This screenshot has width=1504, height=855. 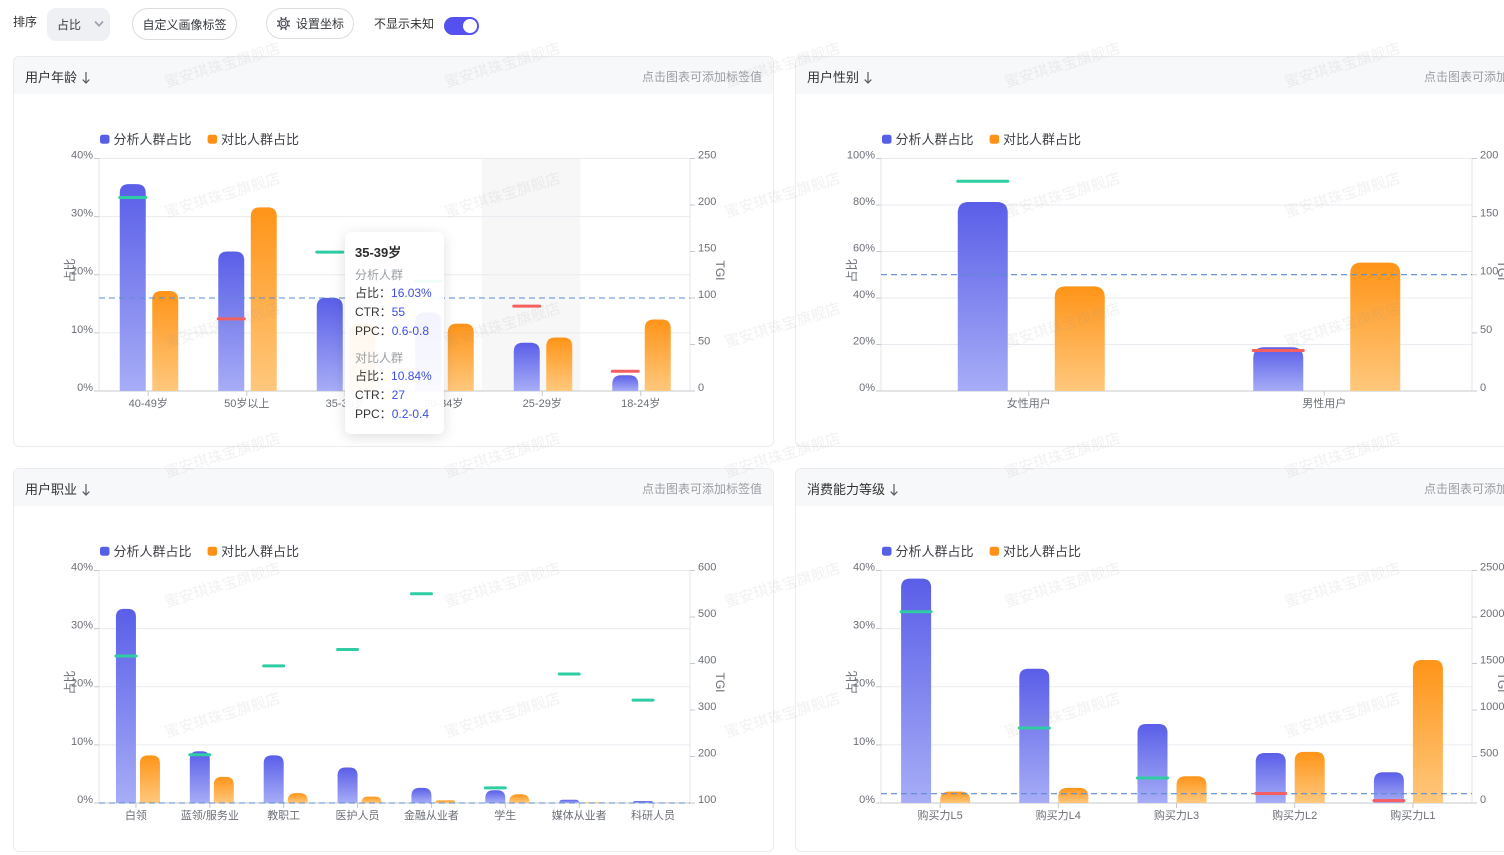 What do you see at coordinates (1176, 815) in the screenshot?
I see `svg-text: 购买力L3` at bounding box center [1176, 815].